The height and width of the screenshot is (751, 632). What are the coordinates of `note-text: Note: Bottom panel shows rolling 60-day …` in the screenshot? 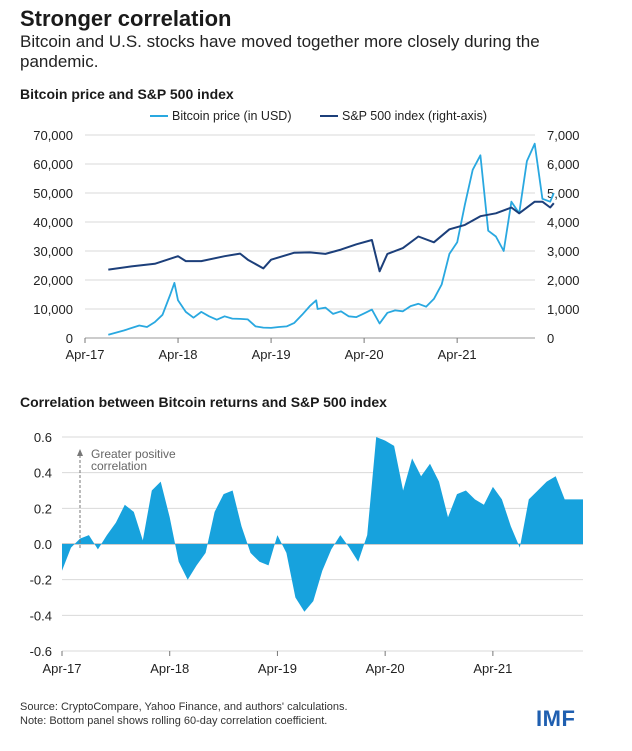 It's located at (174, 721).